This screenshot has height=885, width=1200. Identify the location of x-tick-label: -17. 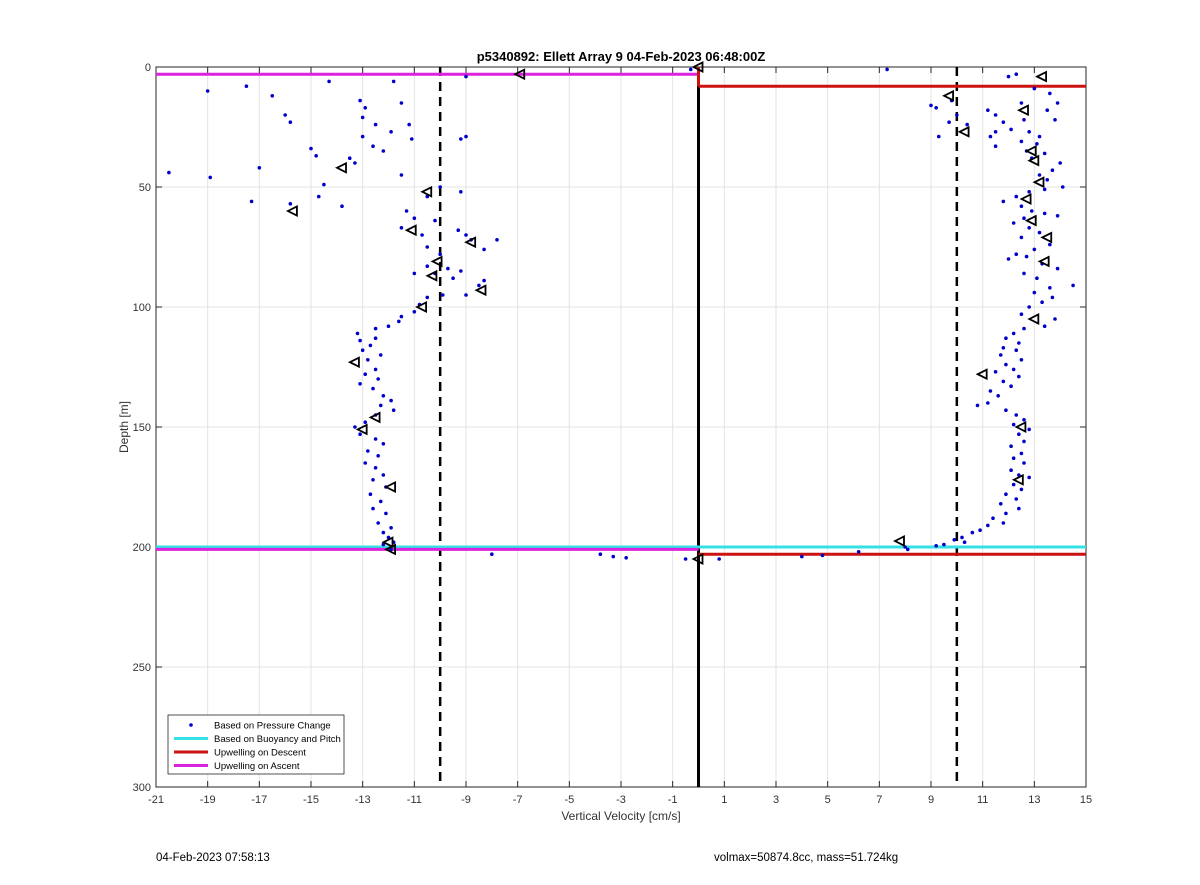
(259, 800).